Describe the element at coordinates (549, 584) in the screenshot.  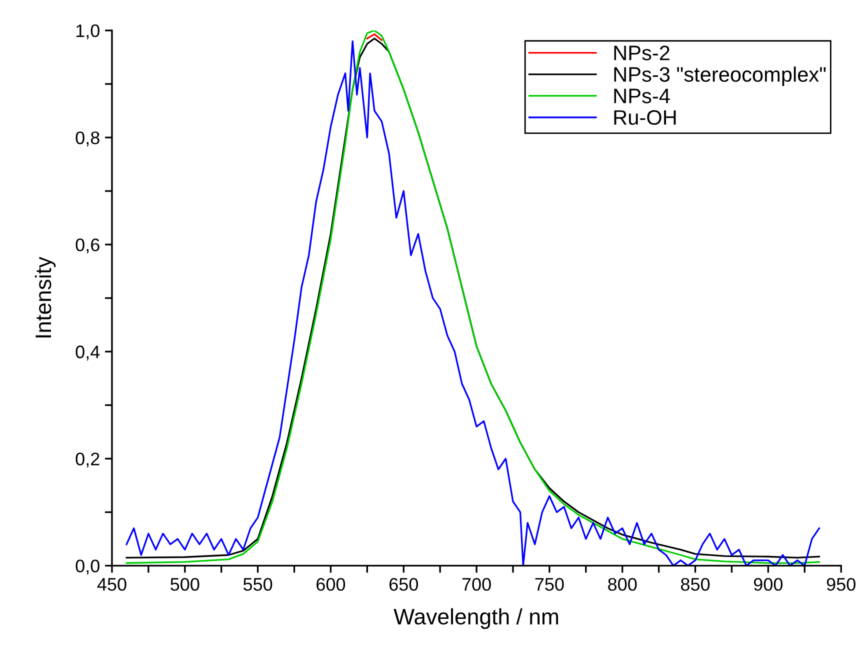
I see `x-tick-label: 750` at that location.